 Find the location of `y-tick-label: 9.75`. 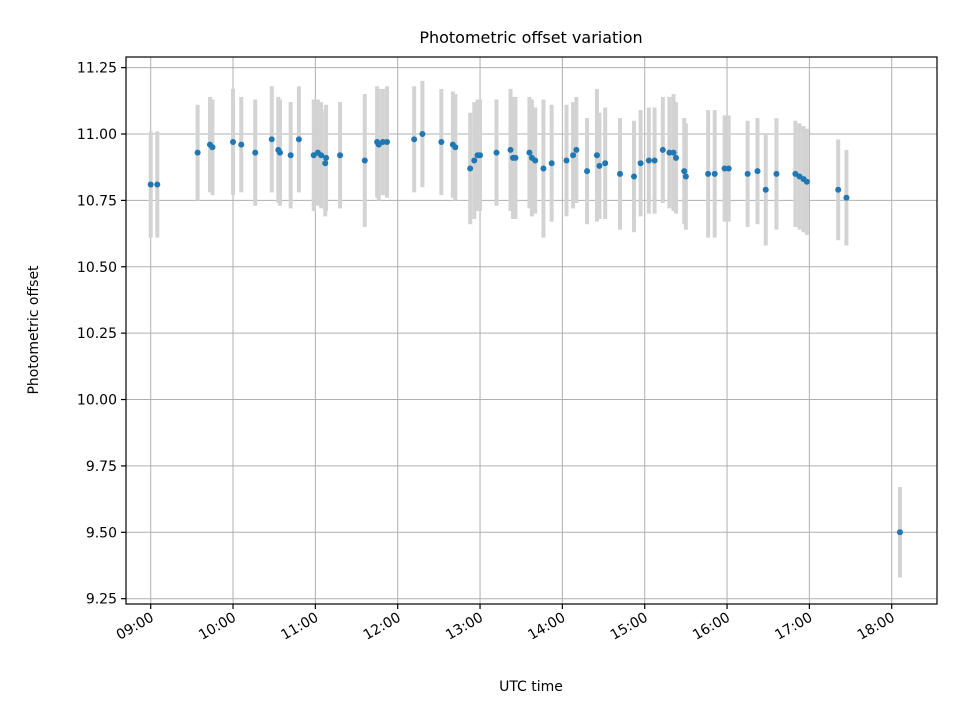

y-tick-label: 9.75 is located at coordinates (101, 467).